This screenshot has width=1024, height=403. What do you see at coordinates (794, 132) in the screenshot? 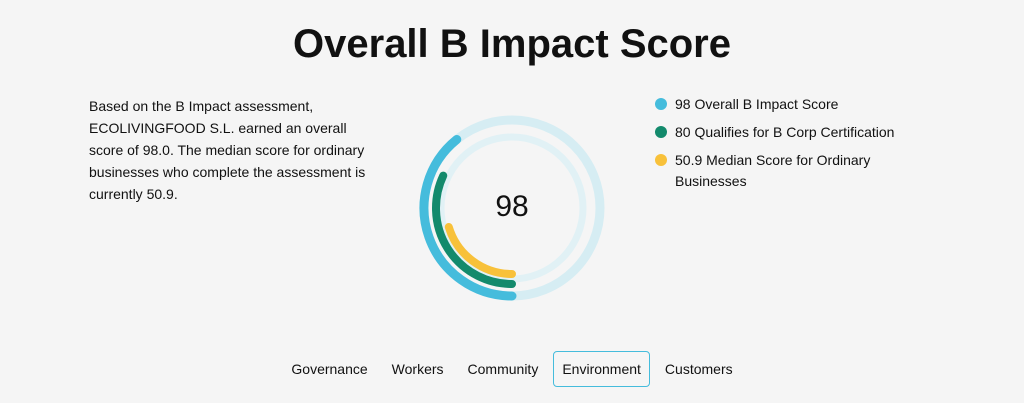
I see `legend-label: Qualifies for B Corp Certification` at bounding box center [794, 132].